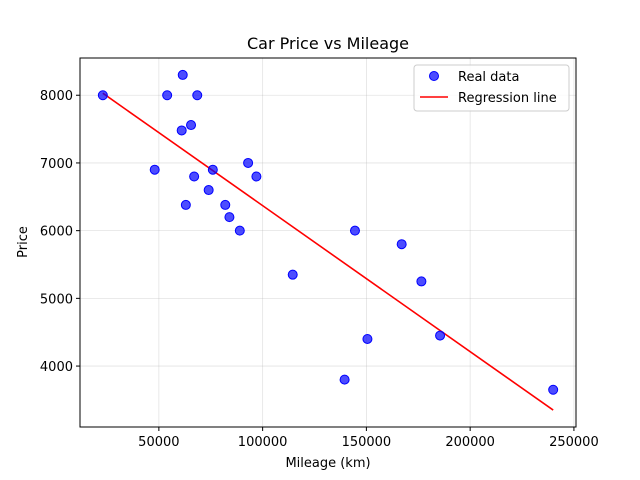 The image size is (640, 480). I want to click on legend-box, so click(491, 88).